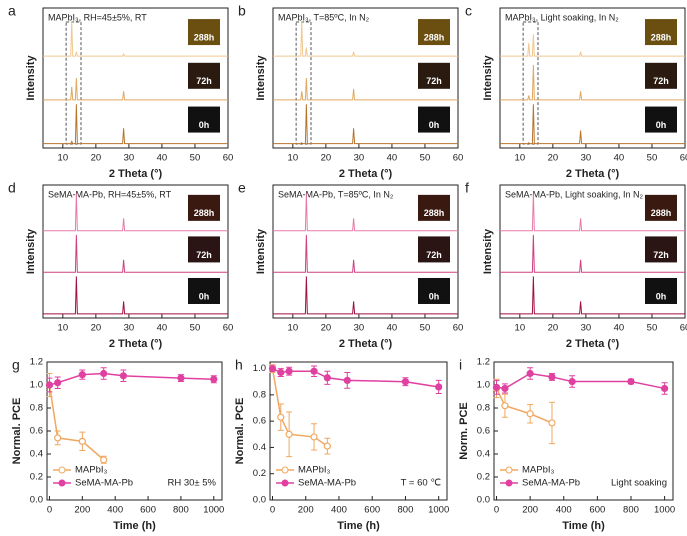 Image resolution: width=687 pixels, height=536 pixels. Describe the element at coordinates (242, 188) in the screenshot. I see `panel-label: e` at that location.